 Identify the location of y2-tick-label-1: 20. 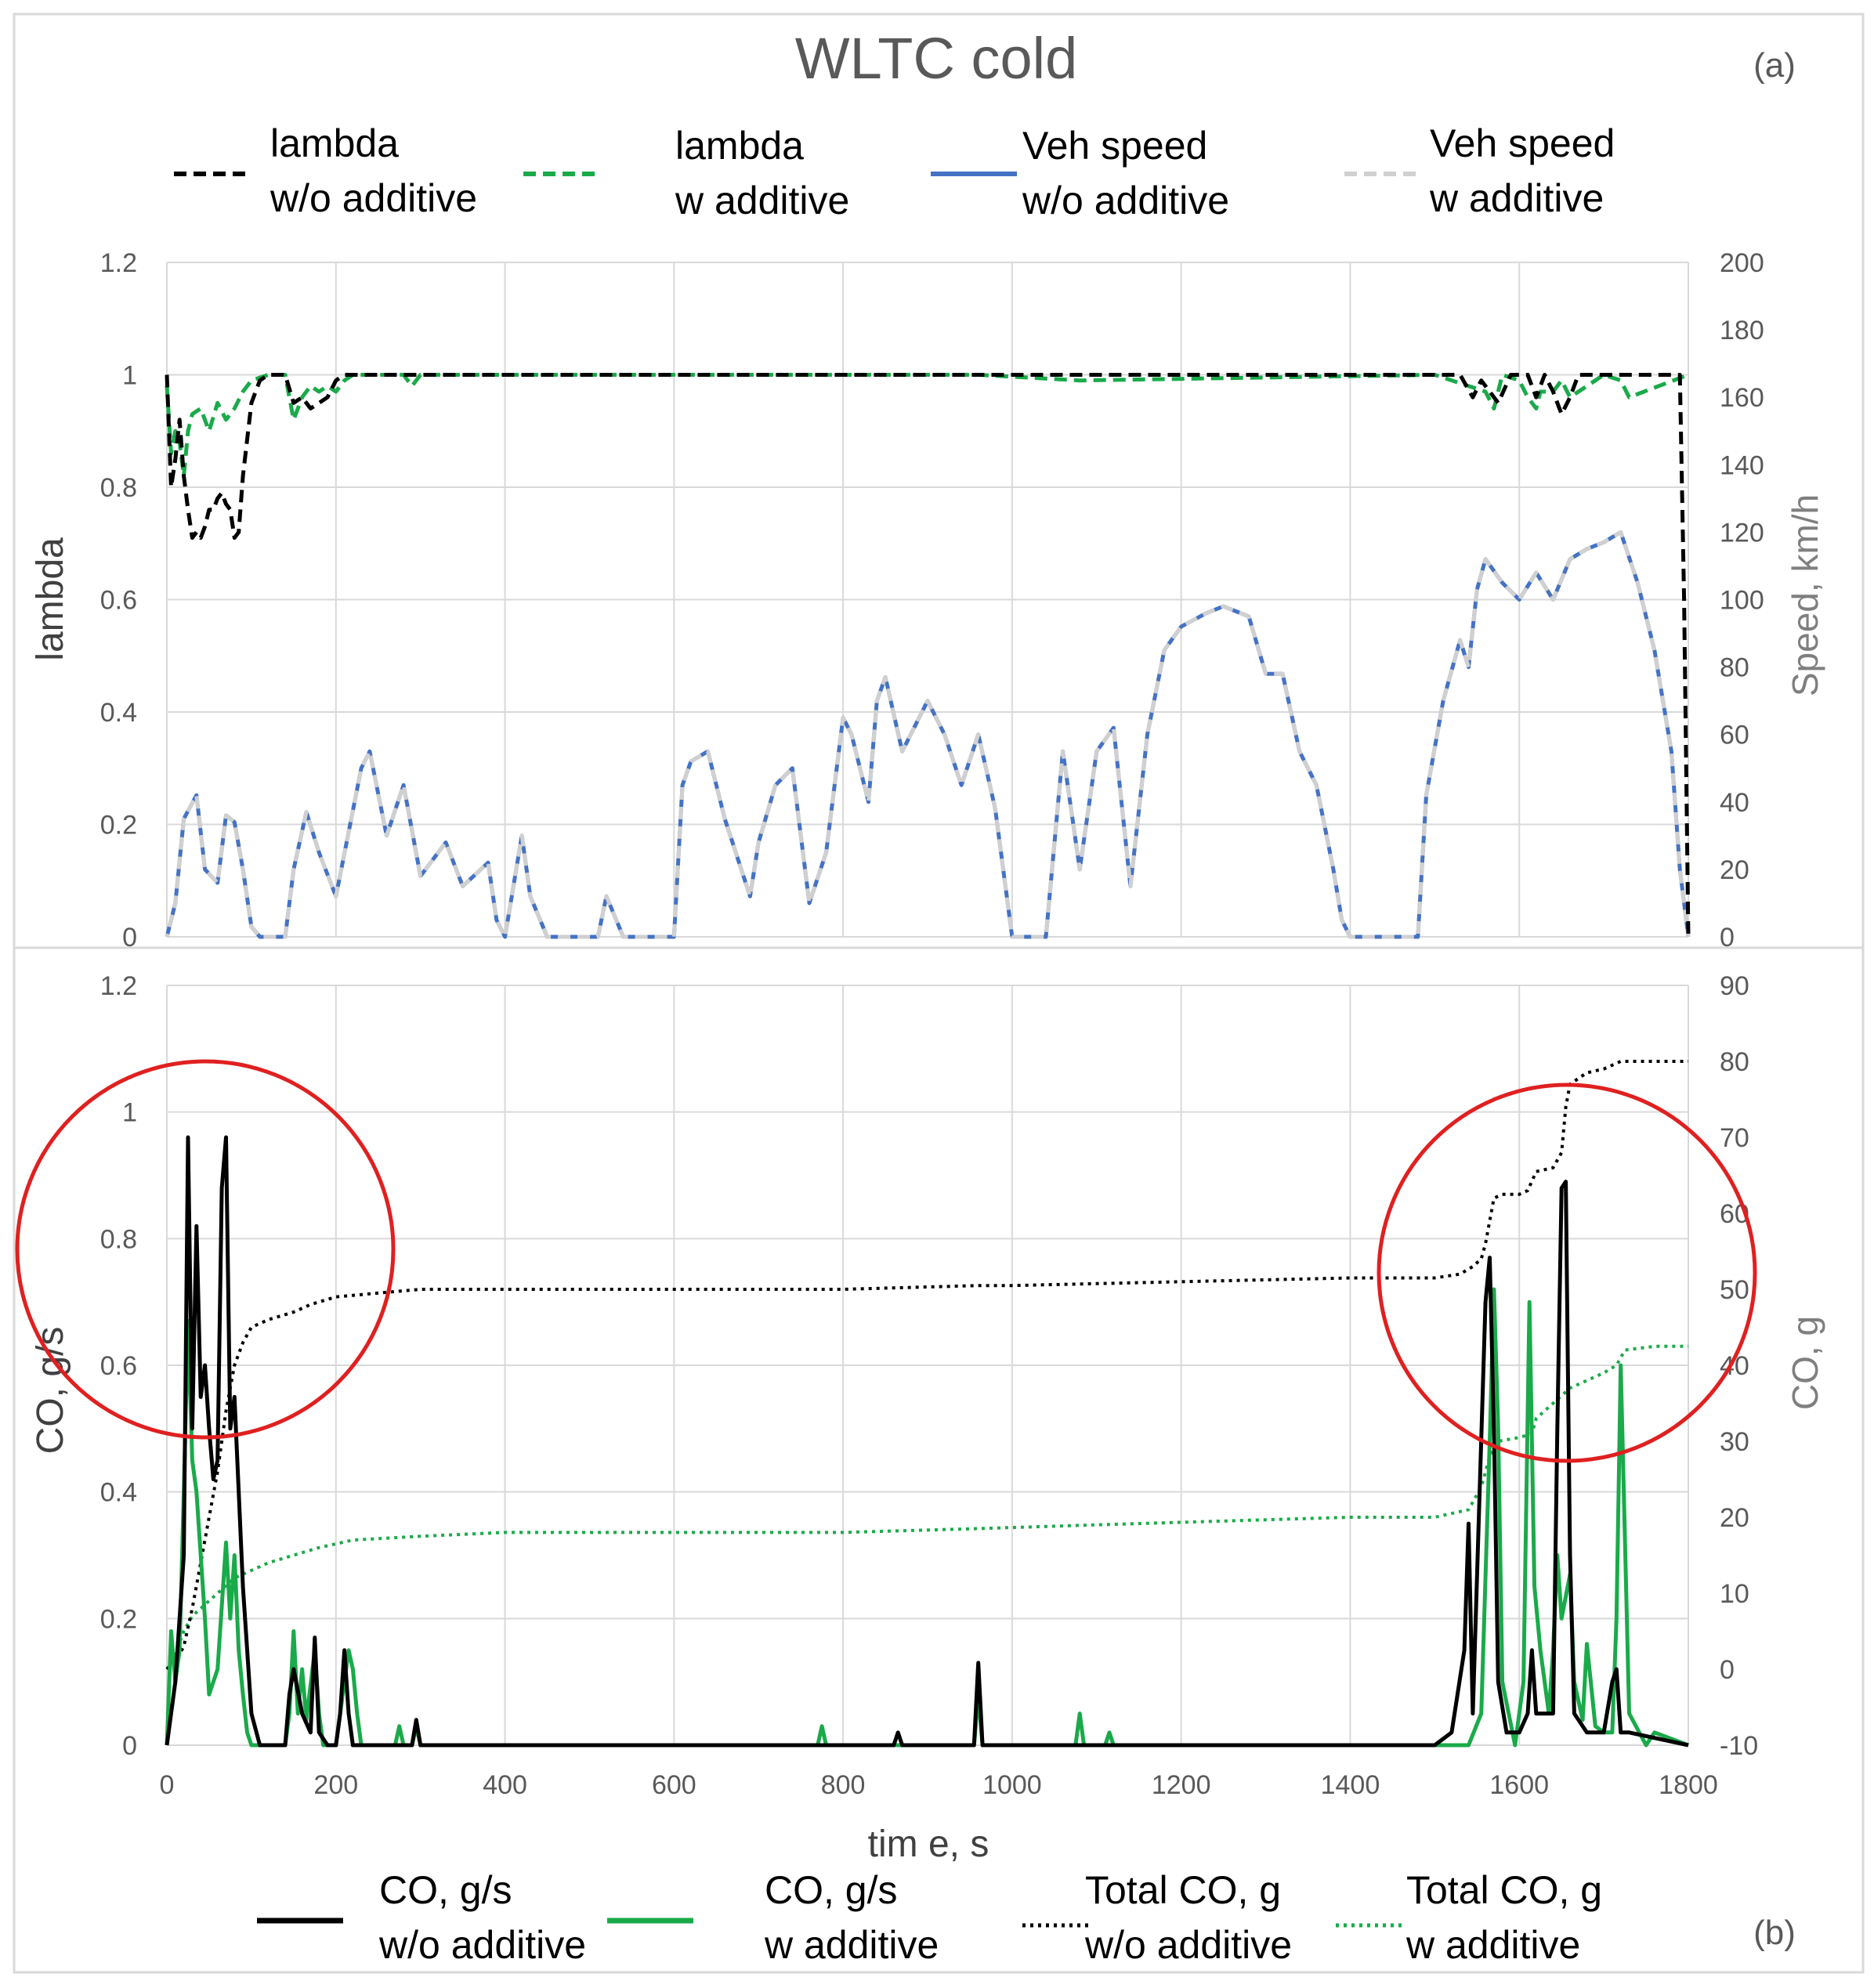
(1734, 870).